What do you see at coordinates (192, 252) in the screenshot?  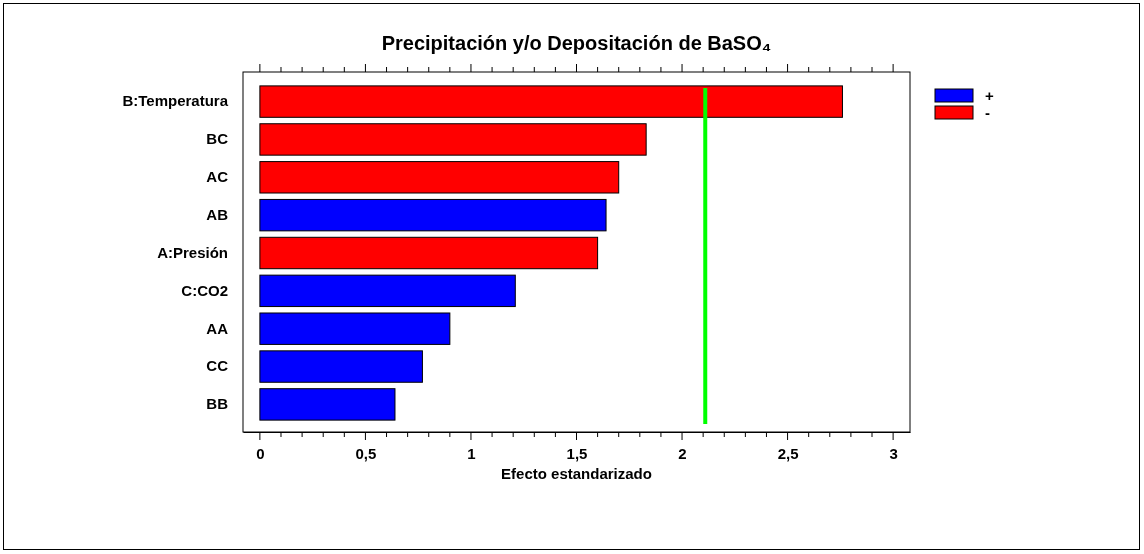 I see `y-tick-label: A:Presión` at bounding box center [192, 252].